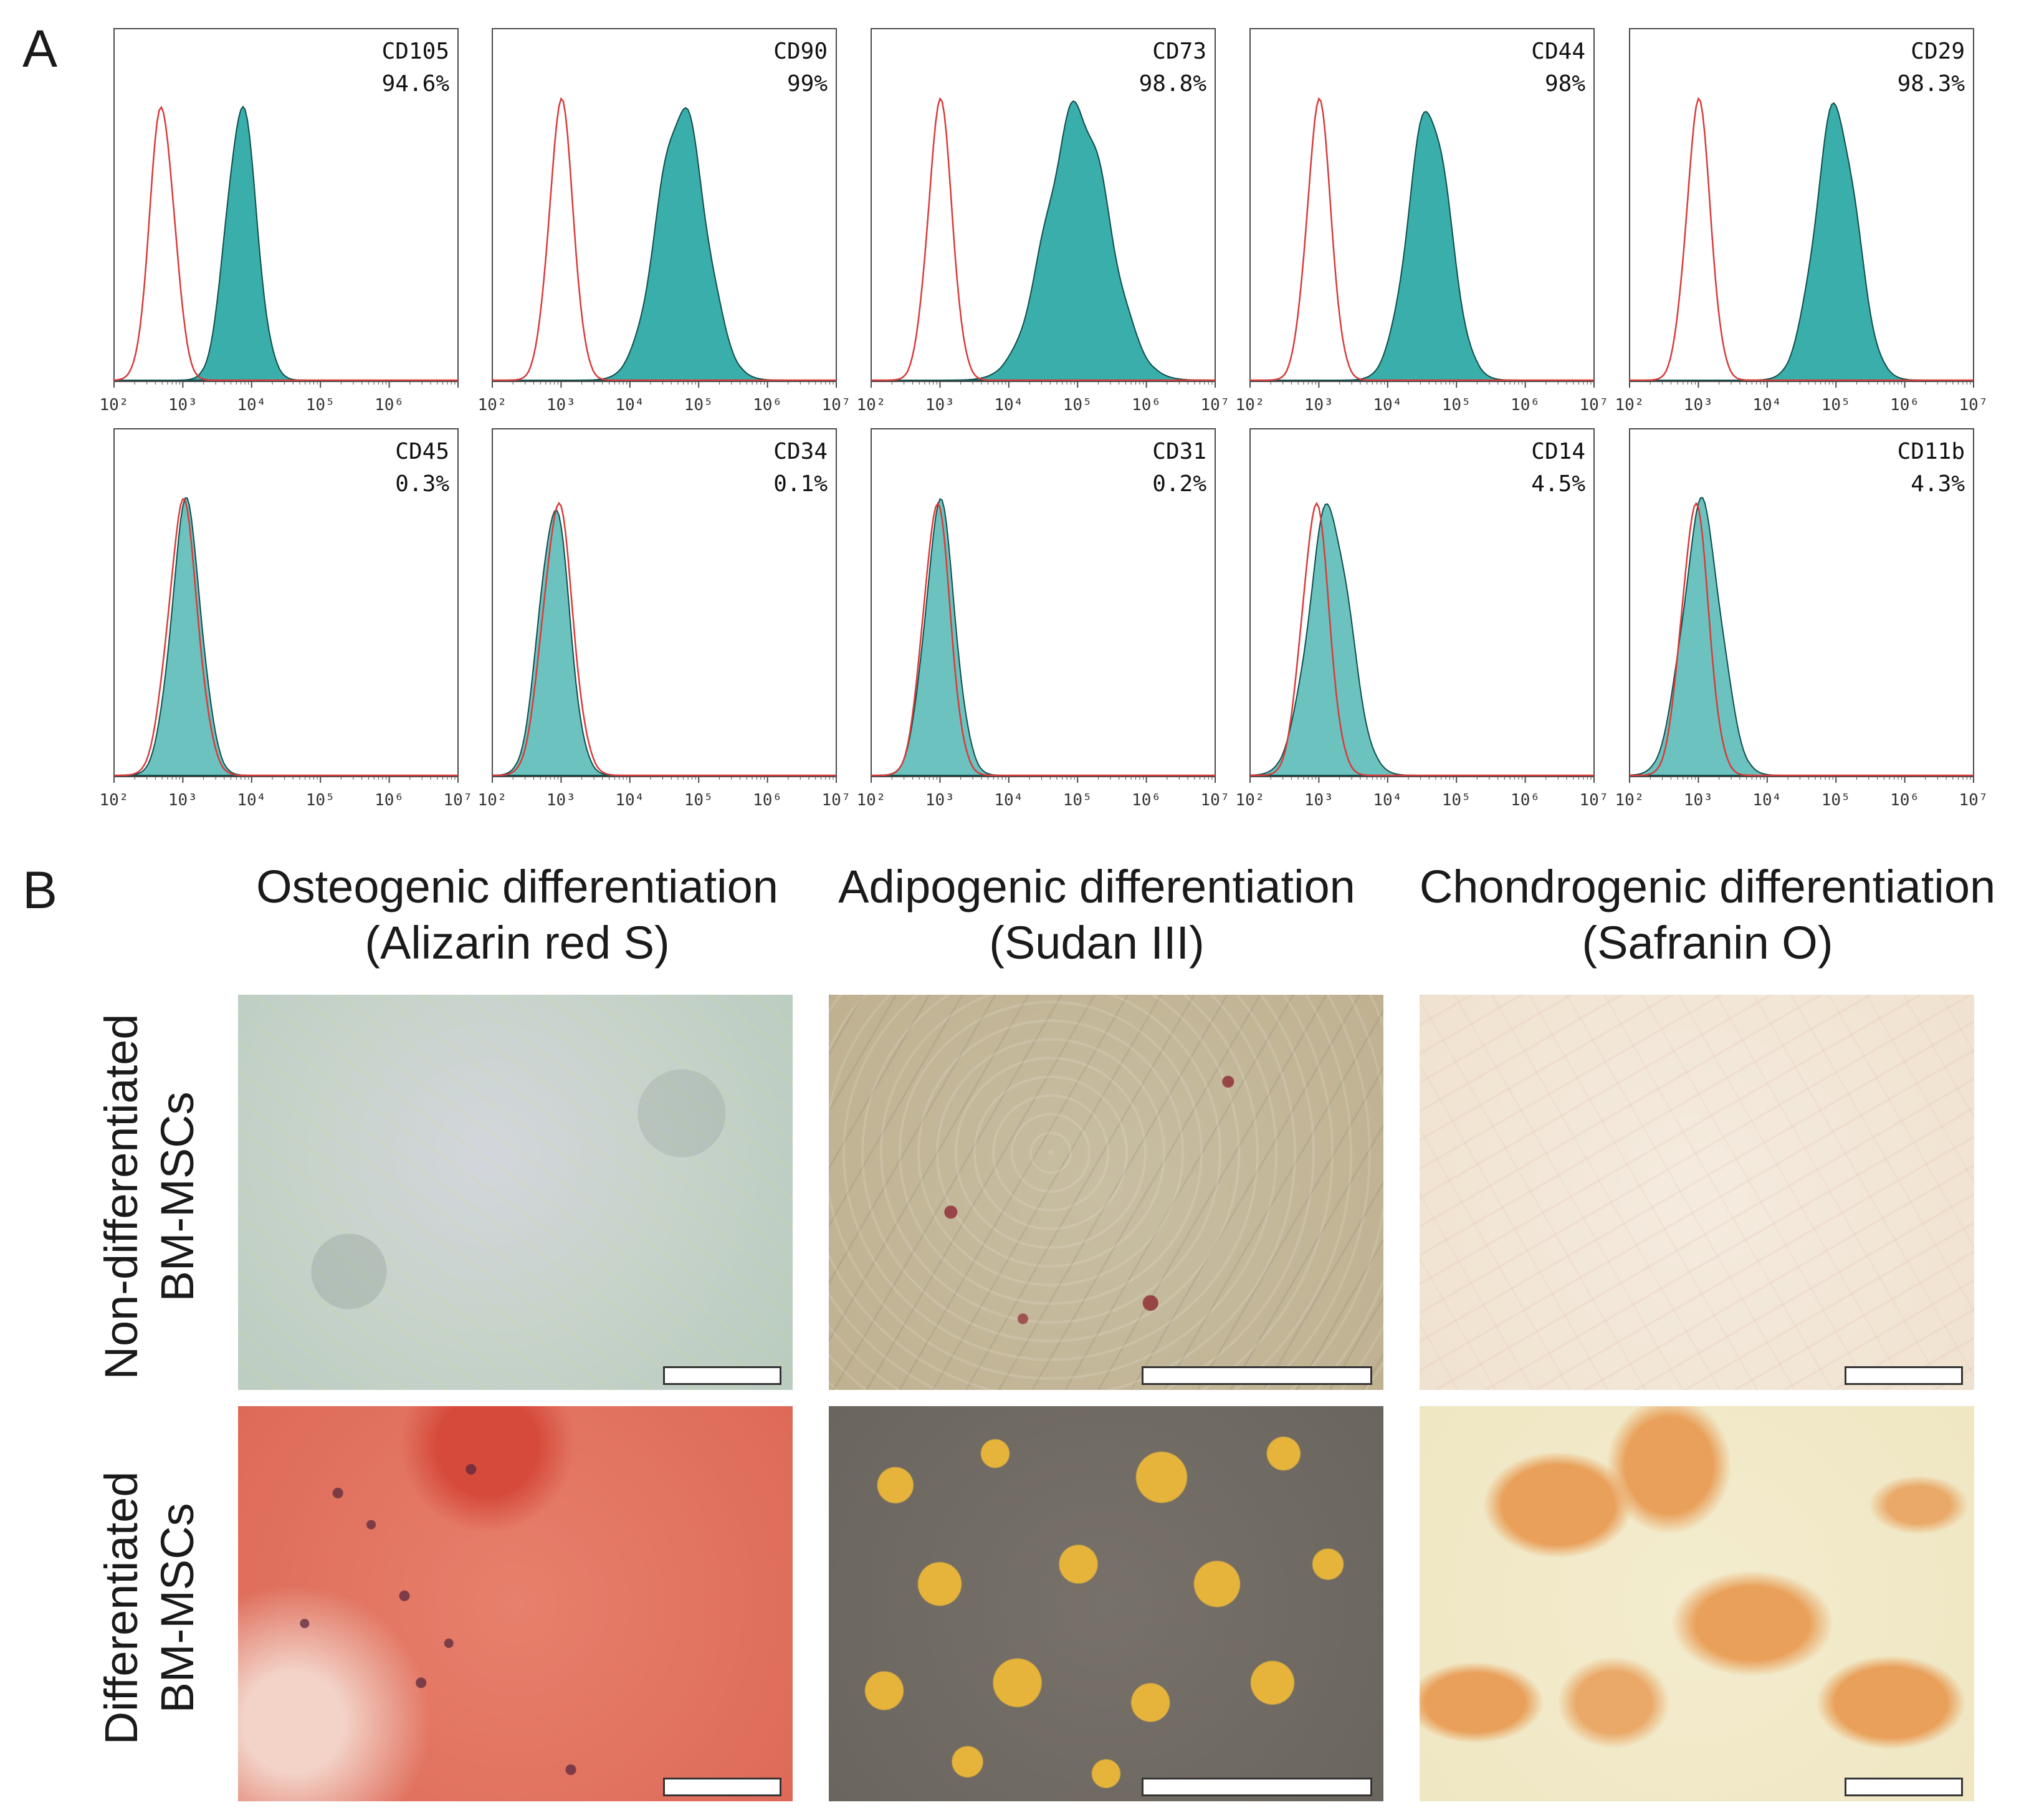 This screenshot has height=1820, width=2034. I want to click on control-histogram-cd11b, so click(1802, 640).